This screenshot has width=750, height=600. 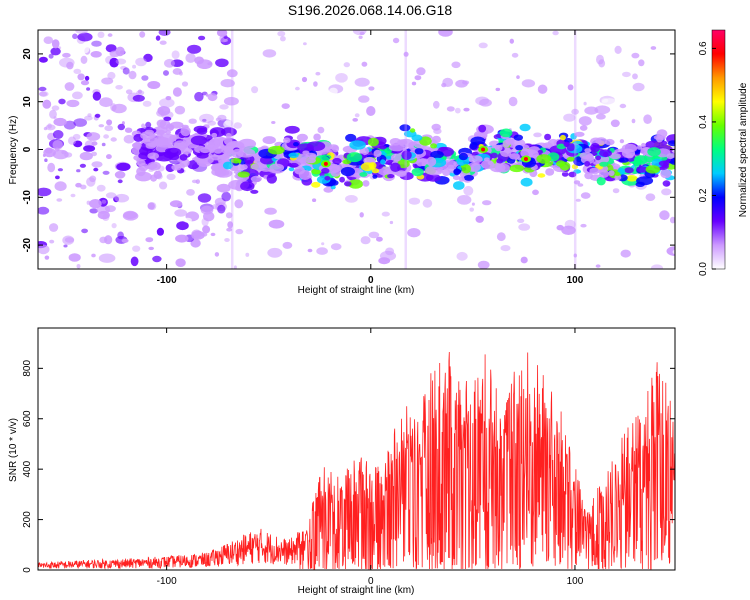 What do you see at coordinates (27, 197) in the screenshot?
I see `y-tick-label: -10` at bounding box center [27, 197].